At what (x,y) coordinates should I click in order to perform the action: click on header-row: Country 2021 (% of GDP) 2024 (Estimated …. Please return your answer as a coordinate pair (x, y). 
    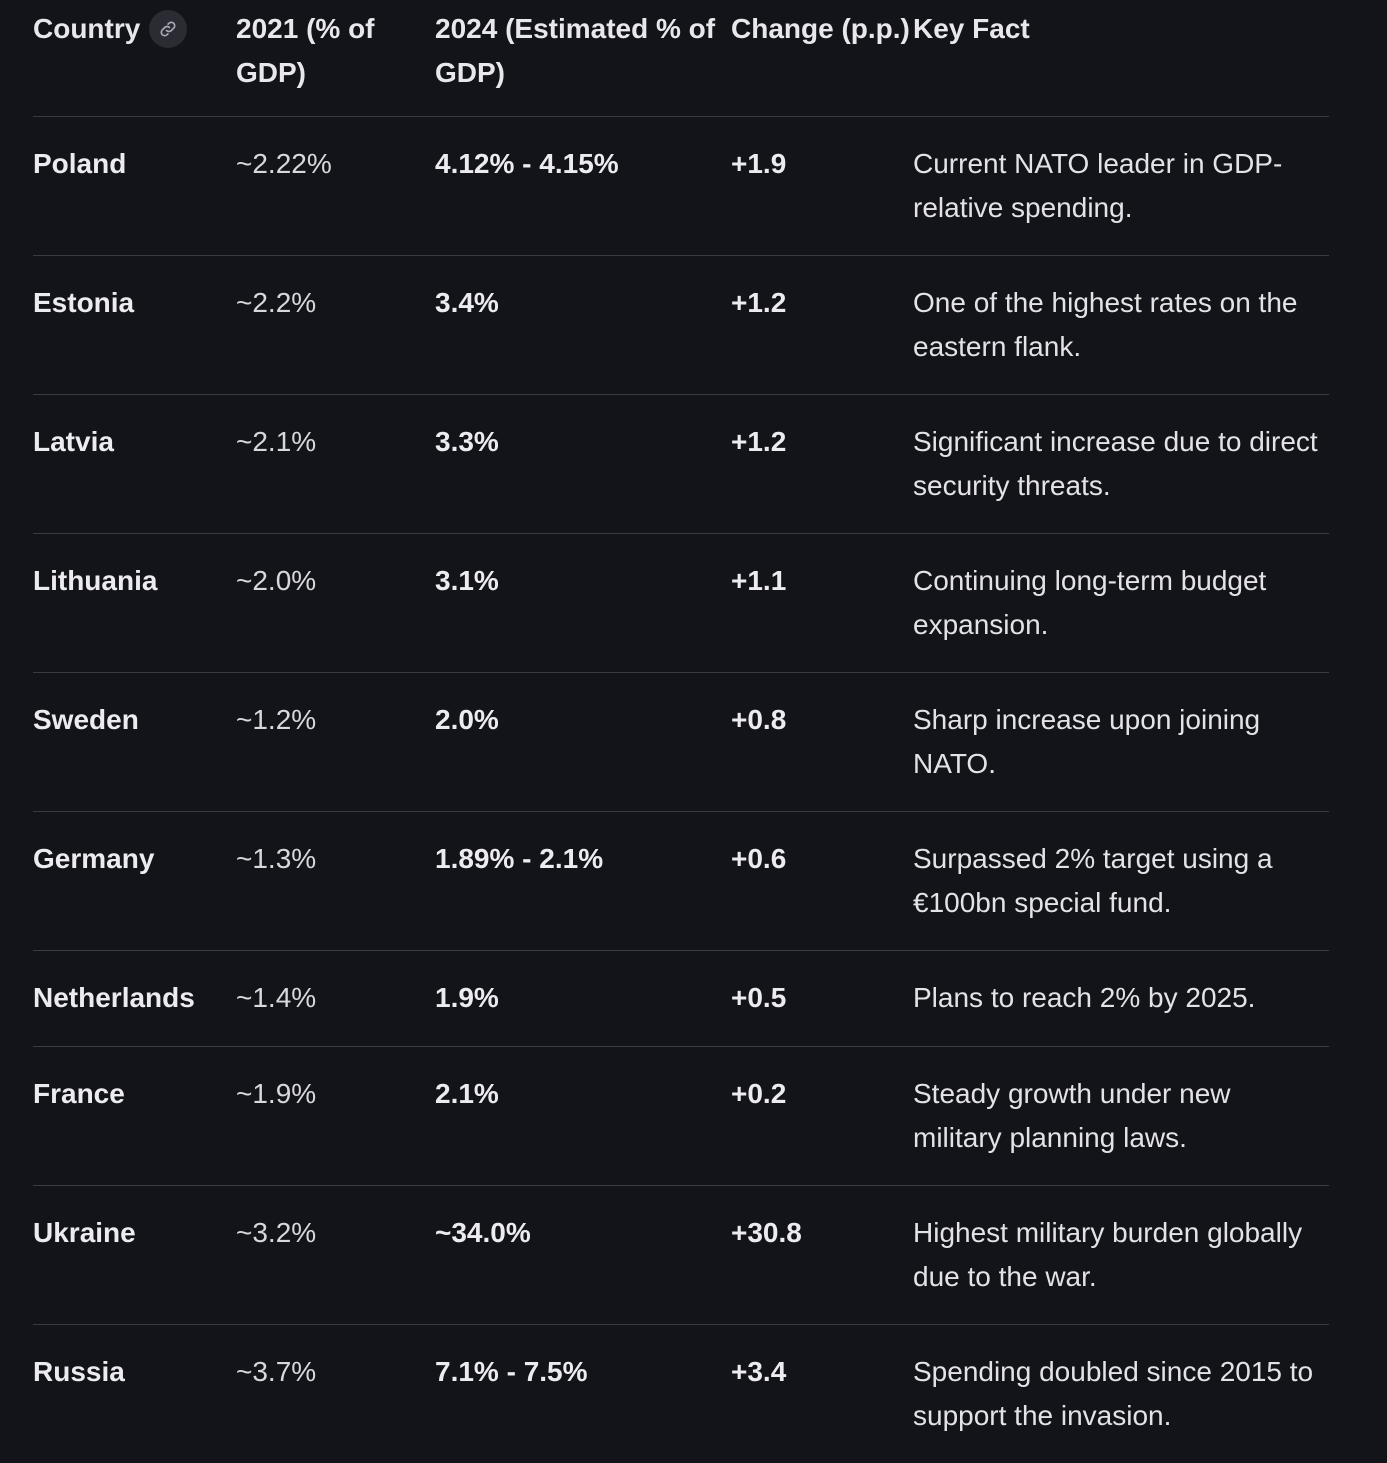
    Looking at the image, I should click on (681, 58).